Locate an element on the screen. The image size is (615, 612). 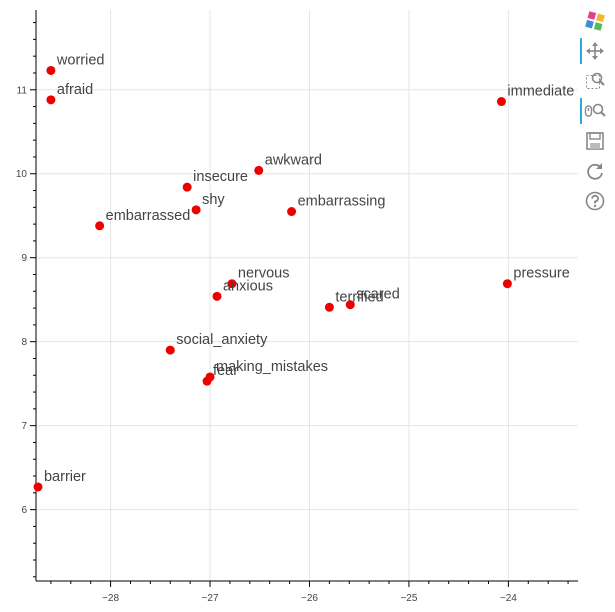
wheel-zoom-tool-button is located at coordinates (594, 111).